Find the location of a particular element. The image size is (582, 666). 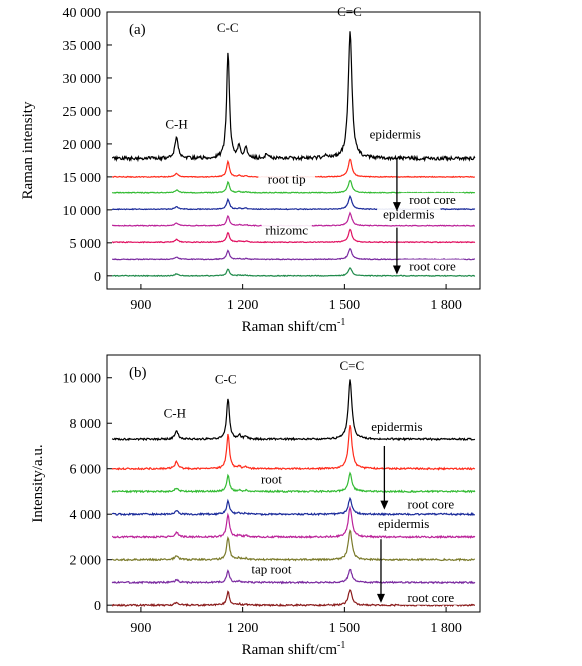

y-tick-label: 20 000 is located at coordinates (82, 145).